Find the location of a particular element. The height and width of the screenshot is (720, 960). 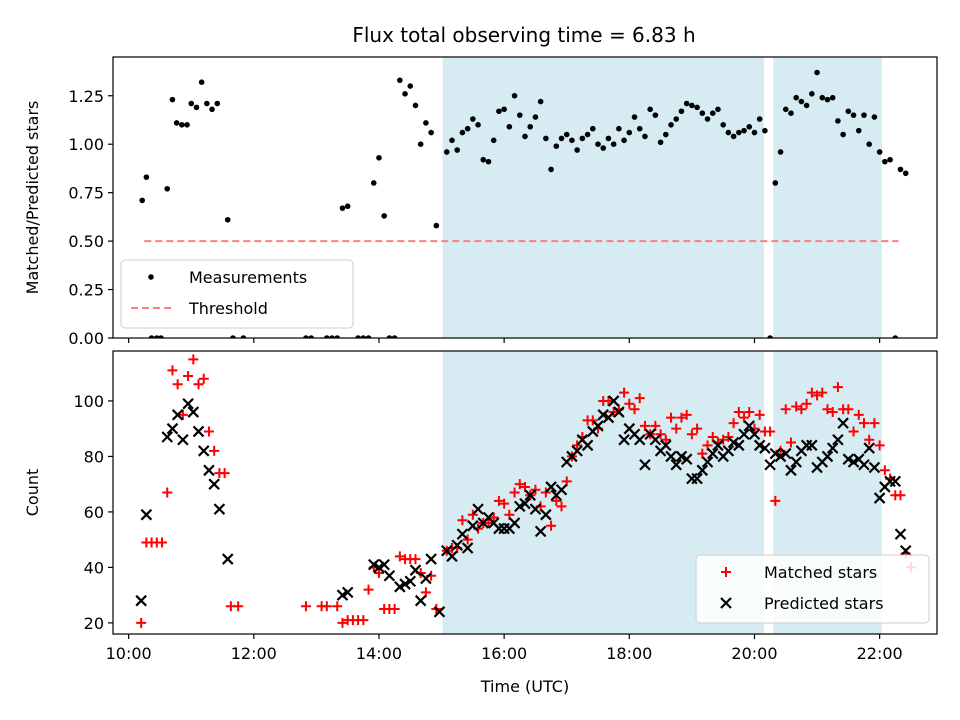

y-tick-label: 1.00 is located at coordinates (86, 144).